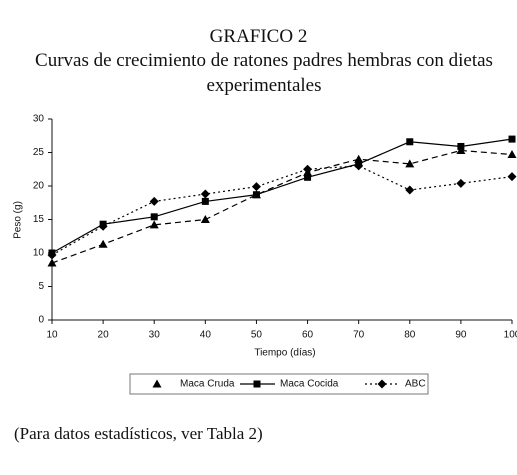 The height and width of the screenshot is (475, 517). What do you see at coordinates (41, 286) in the screenshot?
I see `y-tick-label: 5` at bounding box center [41, 286].